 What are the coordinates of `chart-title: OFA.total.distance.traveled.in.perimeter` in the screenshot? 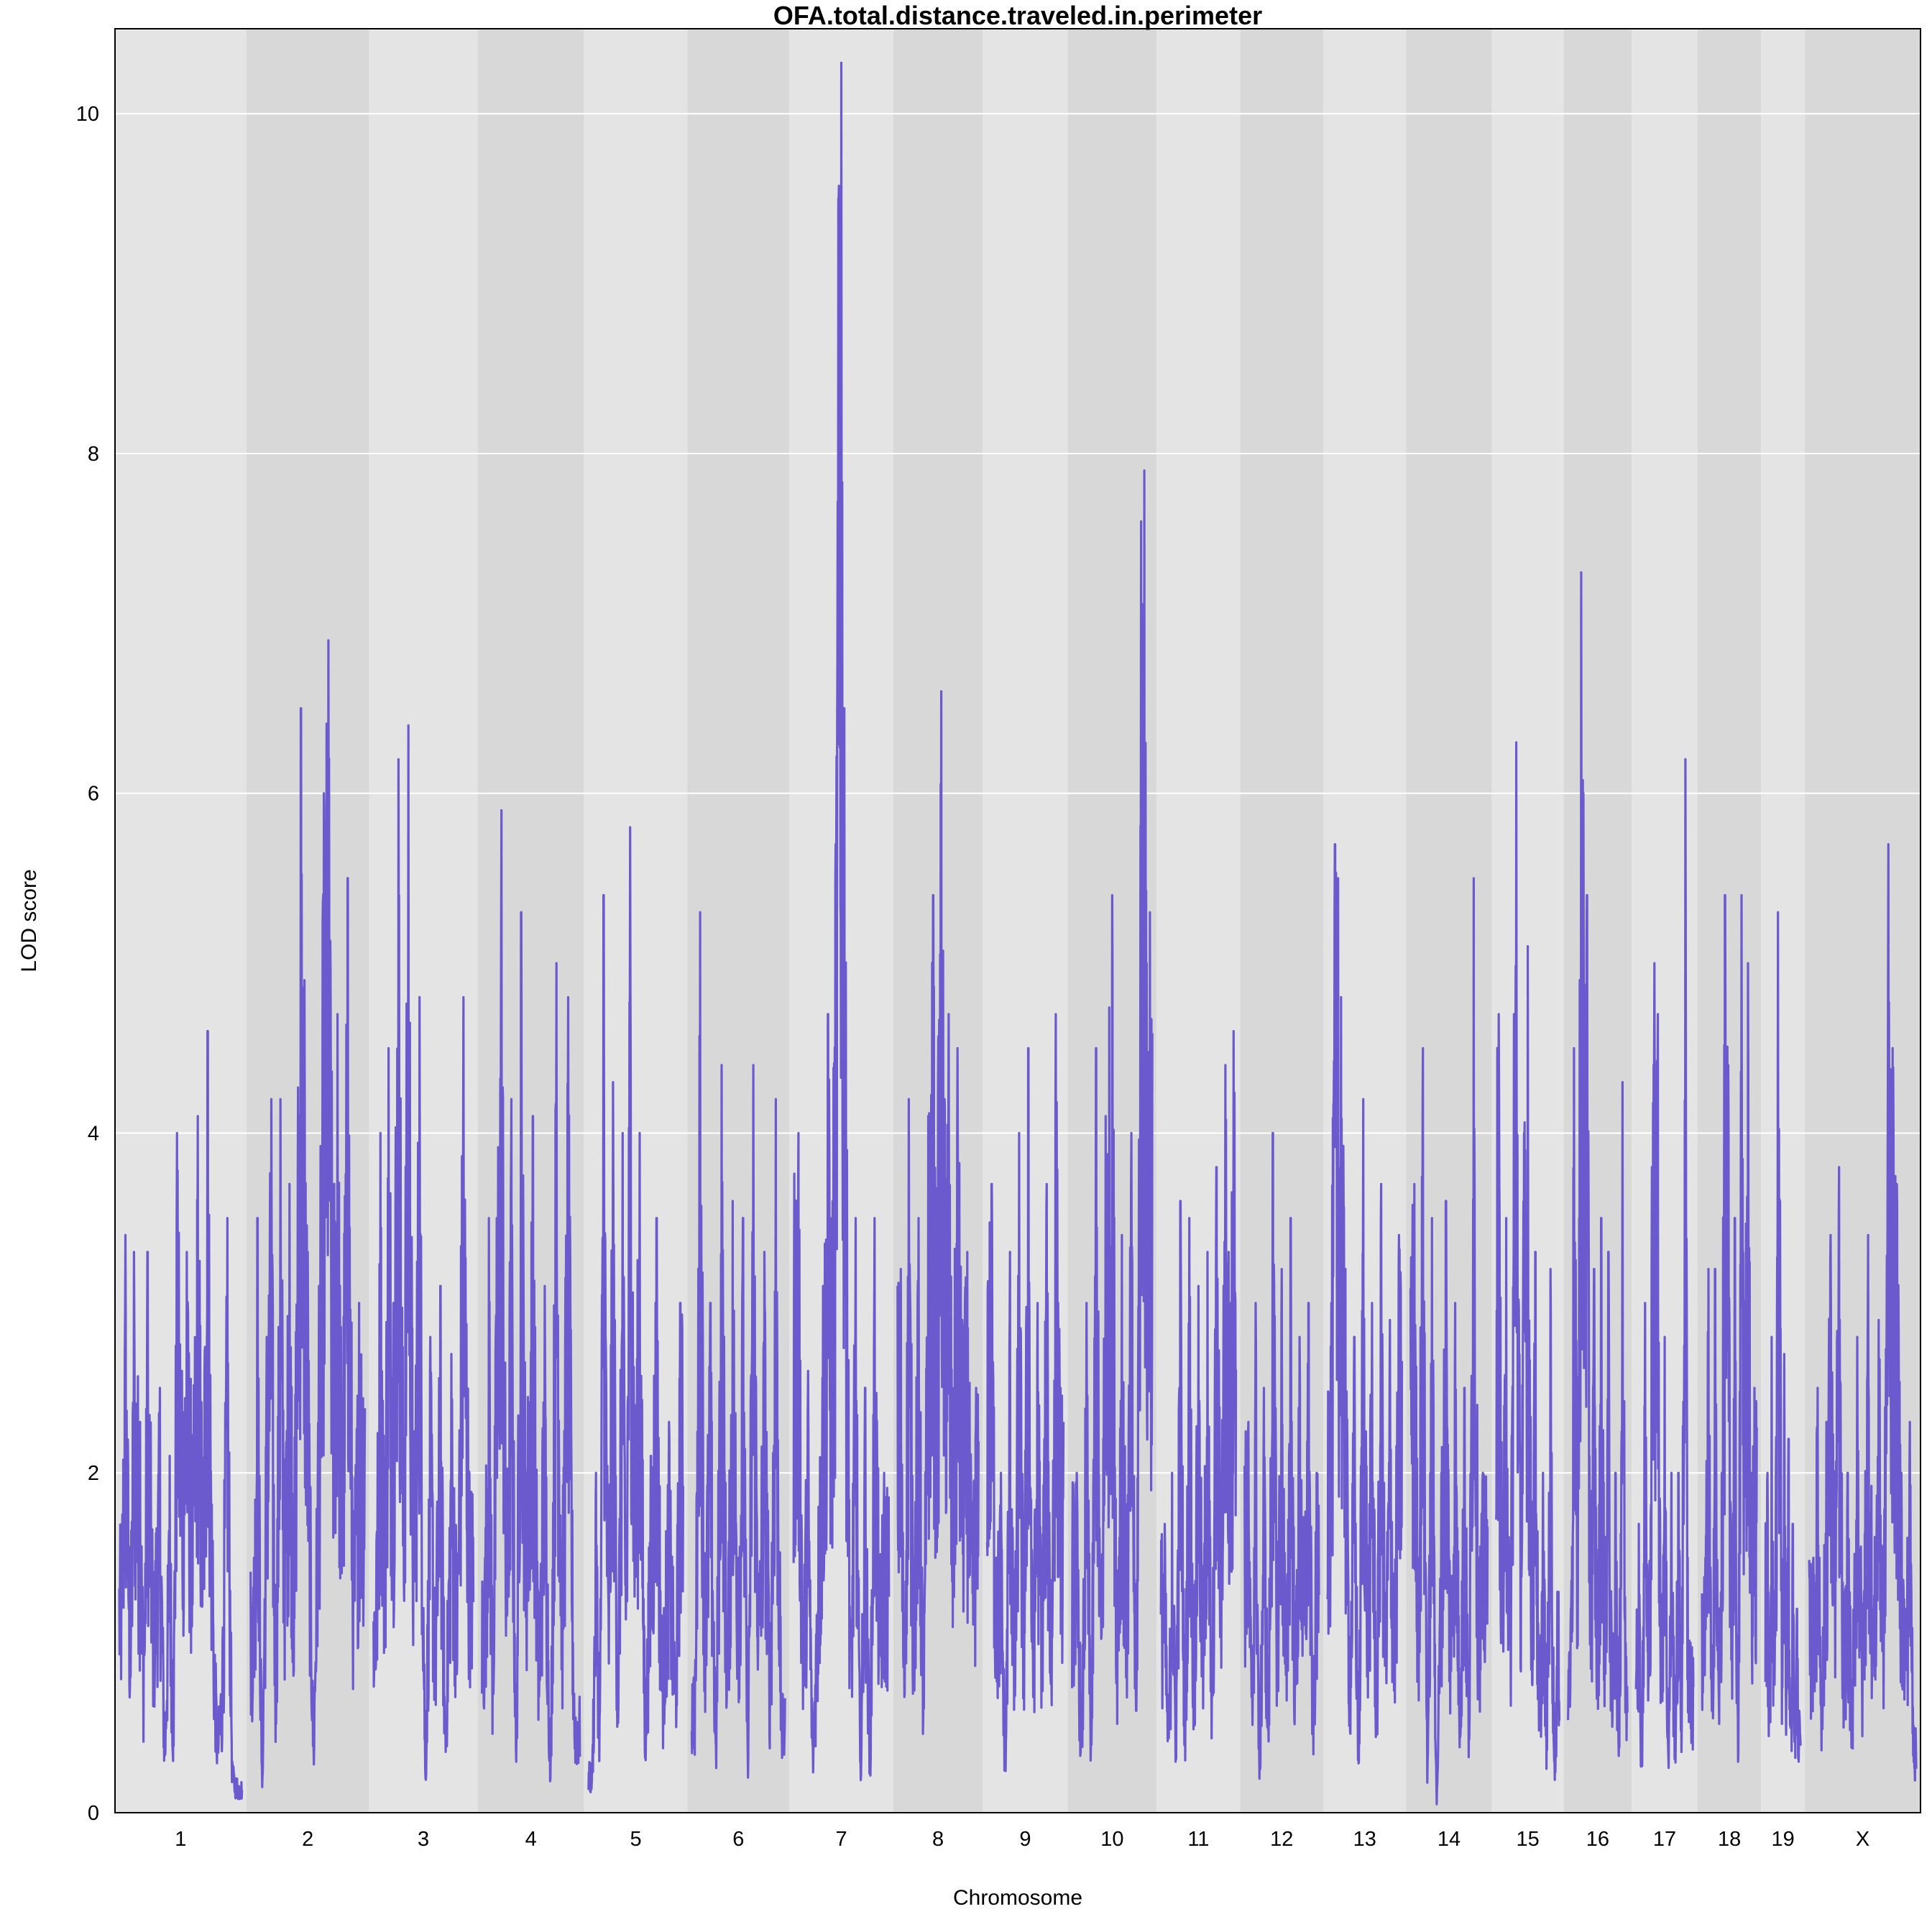 It's located at (1017, 15).